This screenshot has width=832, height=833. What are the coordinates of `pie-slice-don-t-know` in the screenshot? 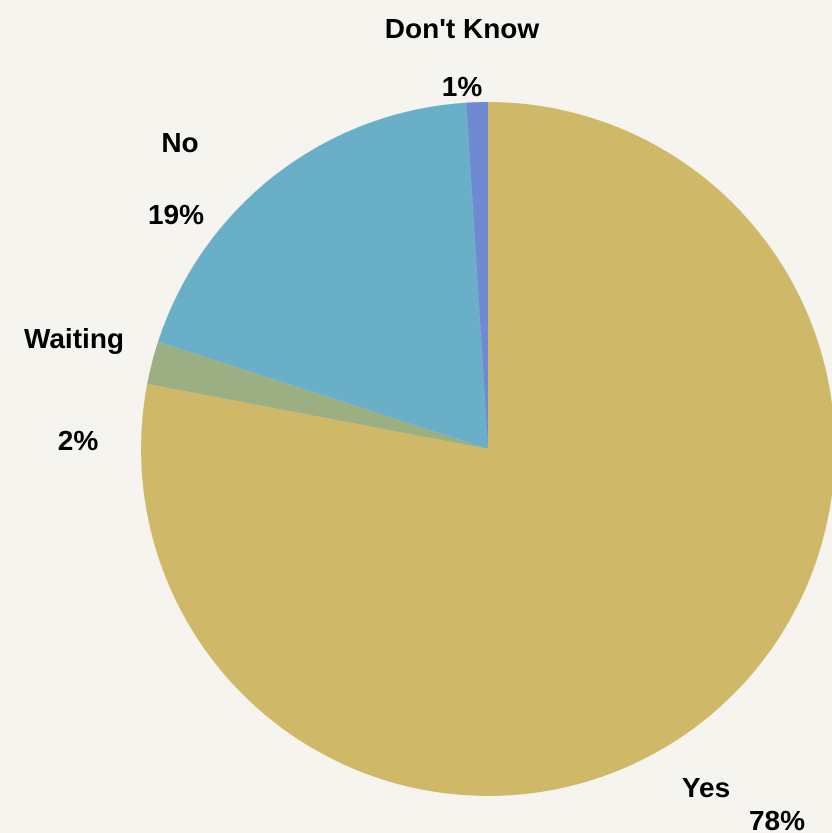 It's located at (477, 275).